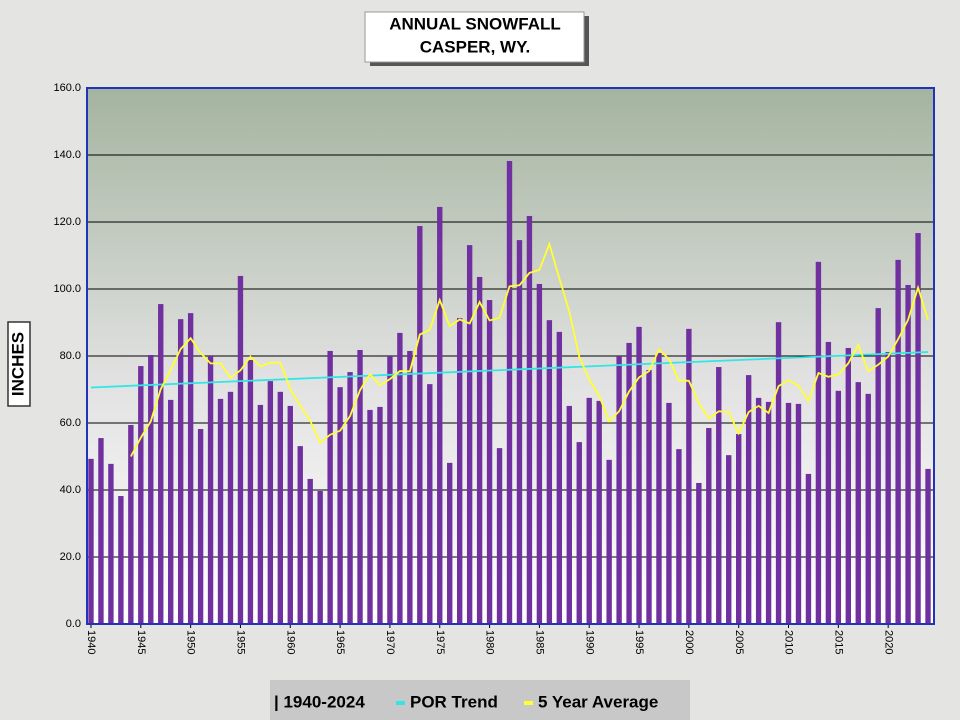 The width and height of the screenshot is (960, 720). Describe the element at coordinates (888, 642) in the screenshot. I see `x-tick-label: 2020` at that location.